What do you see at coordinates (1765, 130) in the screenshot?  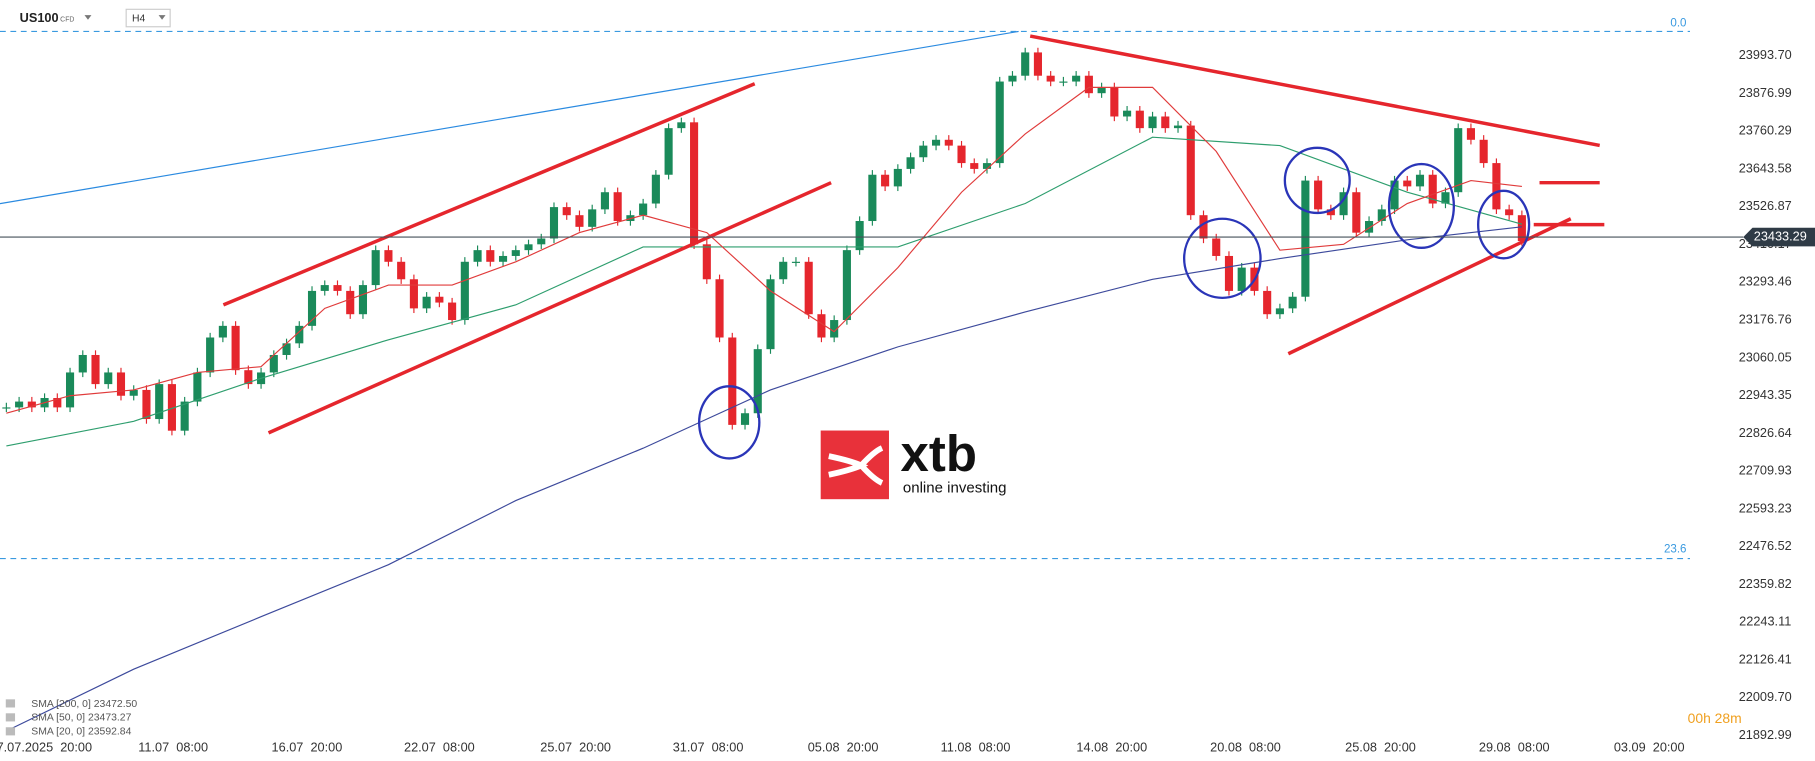 I see `y-tick-label: 23760.29` at bounding box center [1765, 130].